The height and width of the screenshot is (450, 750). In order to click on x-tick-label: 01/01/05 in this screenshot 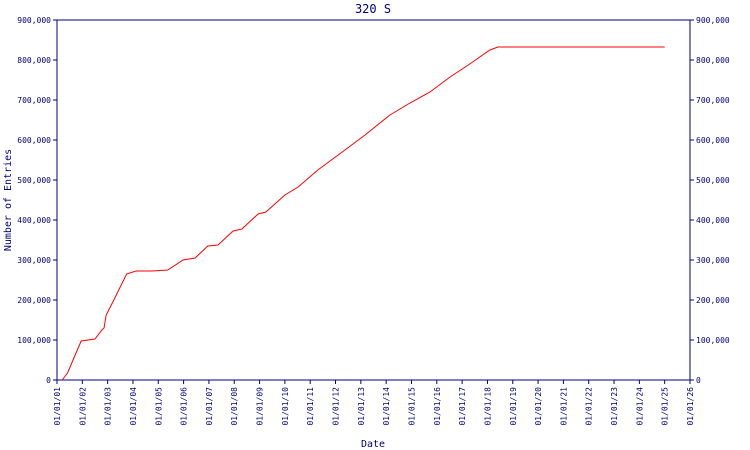, I will do `click(158, 406)`.